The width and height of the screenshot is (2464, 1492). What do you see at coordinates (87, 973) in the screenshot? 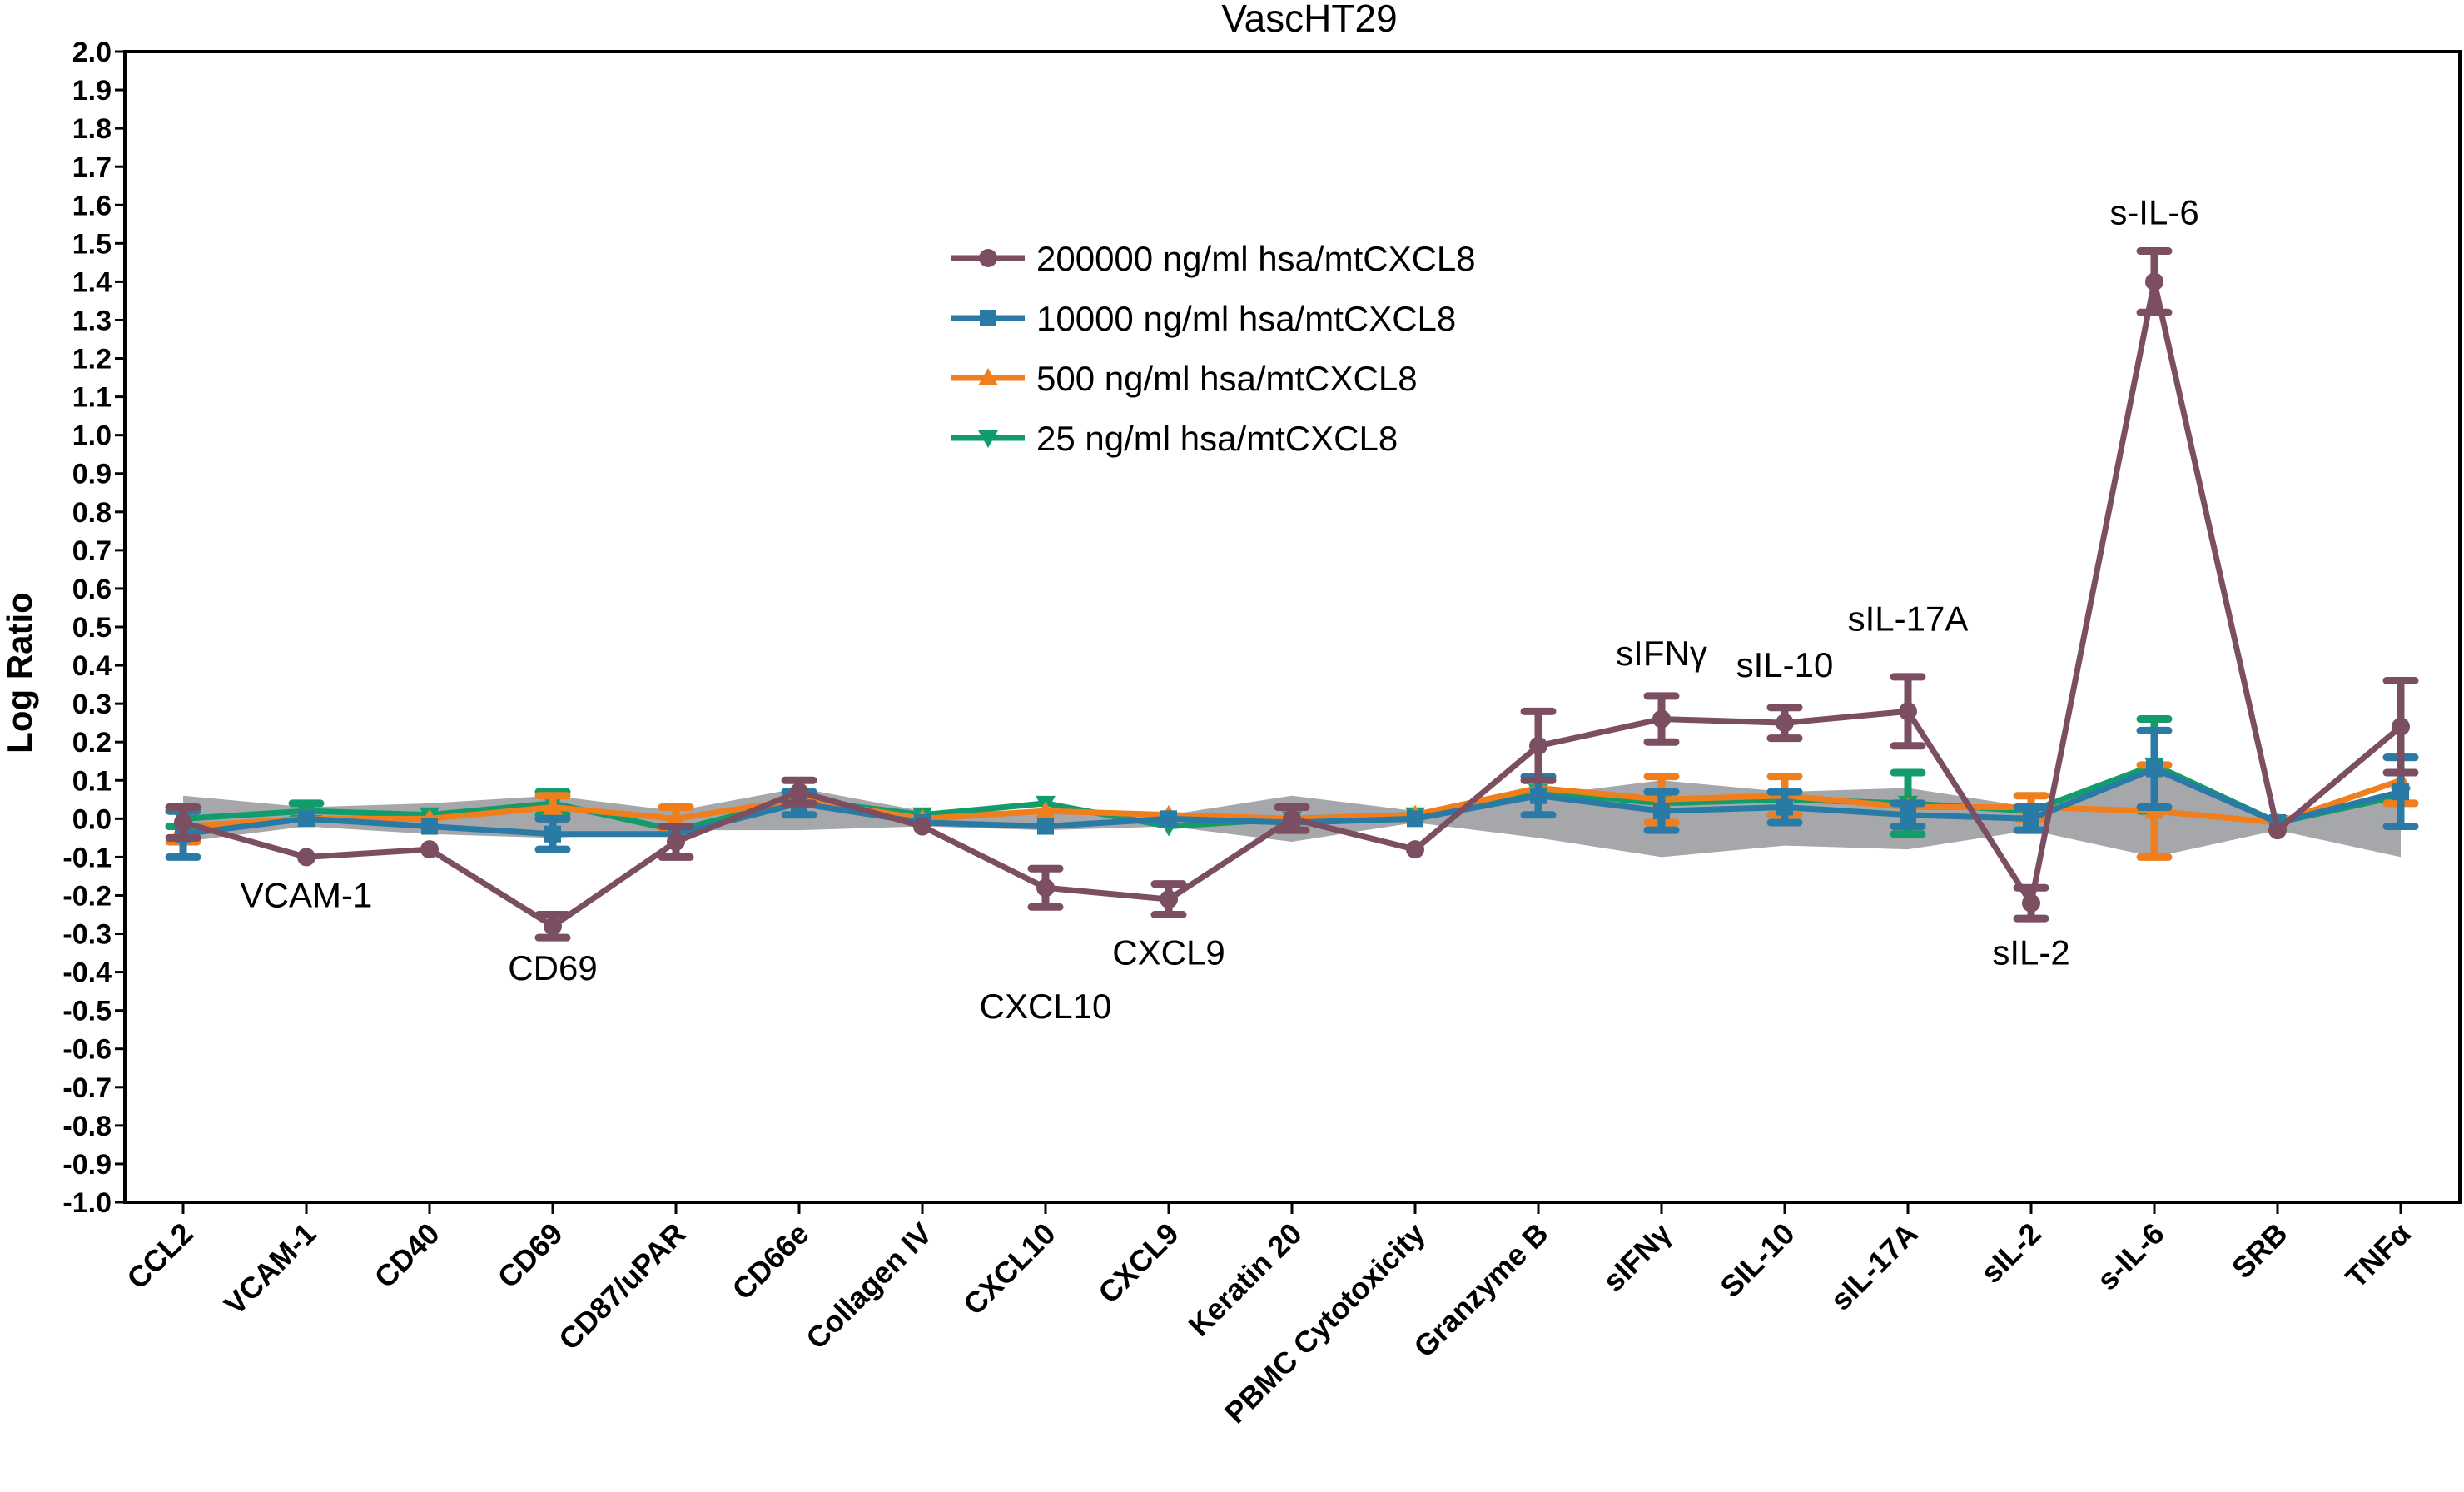
I see `y-tick-label: -0.4` at bounding box center [87, 973].